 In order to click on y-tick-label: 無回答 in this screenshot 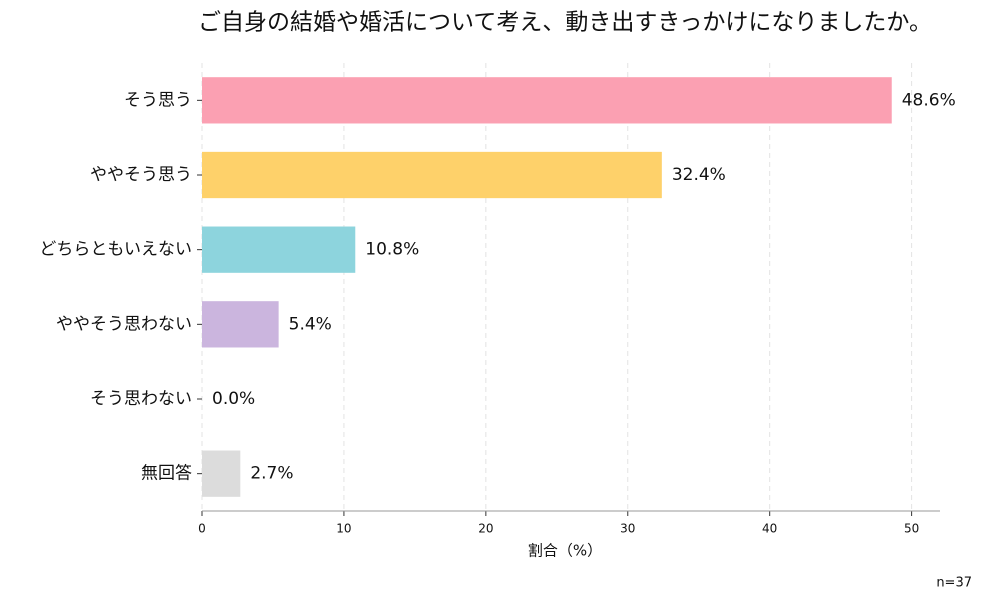, I will do `click(166, 474)`.